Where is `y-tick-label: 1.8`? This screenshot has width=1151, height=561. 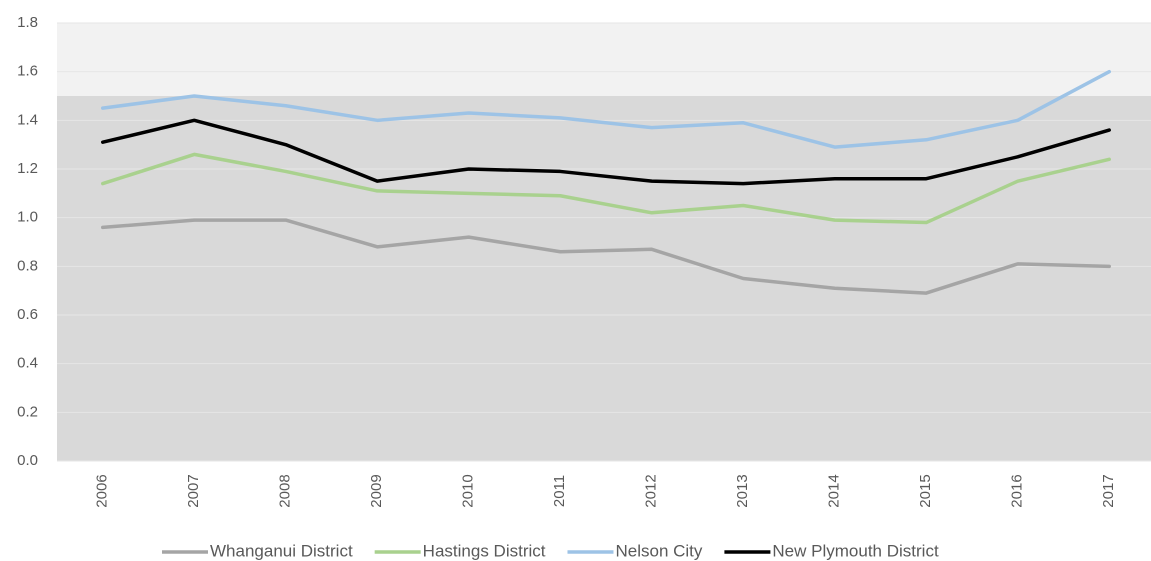 y-tick-label: 1.8 is located at coordinates (27, 22).